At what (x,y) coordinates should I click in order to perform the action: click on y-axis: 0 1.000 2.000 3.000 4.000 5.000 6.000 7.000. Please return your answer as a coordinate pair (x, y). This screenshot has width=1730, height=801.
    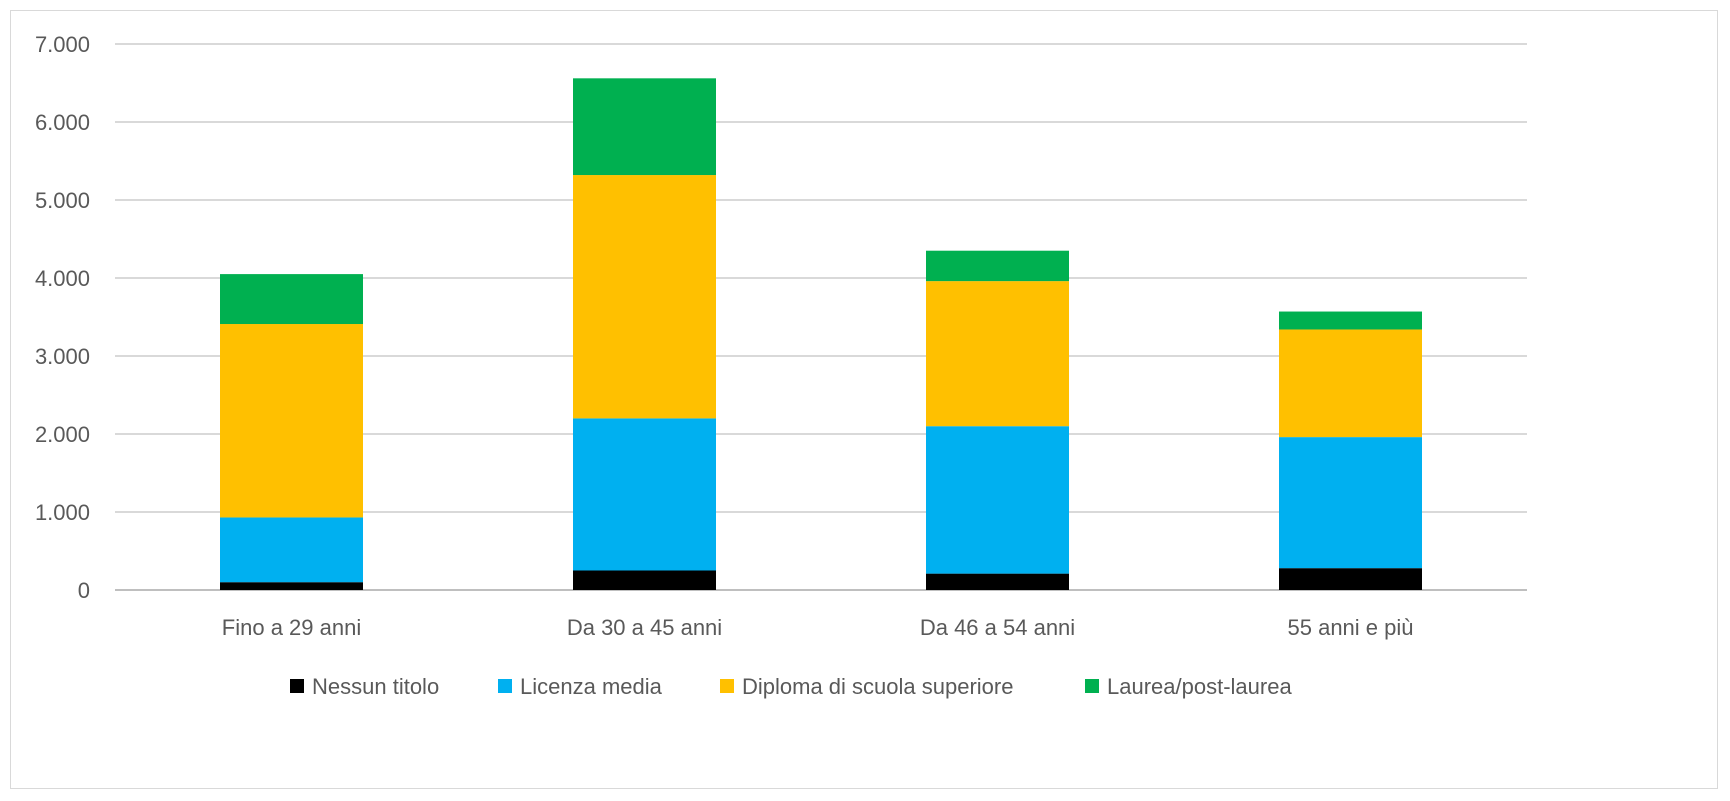
    Looking at the image, I should click on (62, 317).